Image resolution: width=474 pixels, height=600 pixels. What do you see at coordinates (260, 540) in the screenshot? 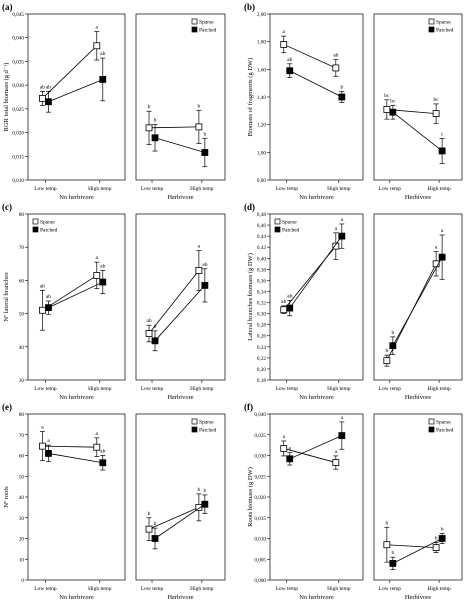
I see `y-tick-label: 0,010` at bounding box center [260, 540].